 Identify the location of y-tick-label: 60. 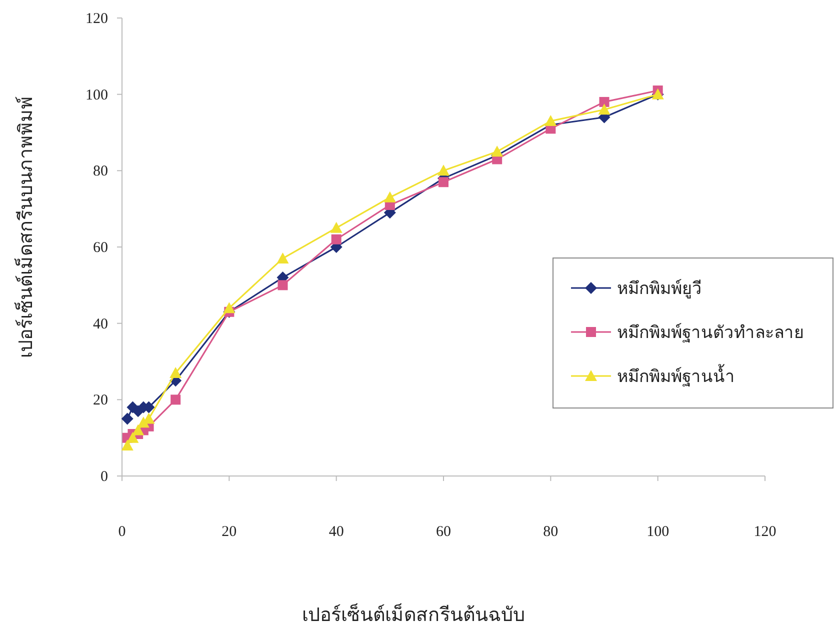
(100, 248).